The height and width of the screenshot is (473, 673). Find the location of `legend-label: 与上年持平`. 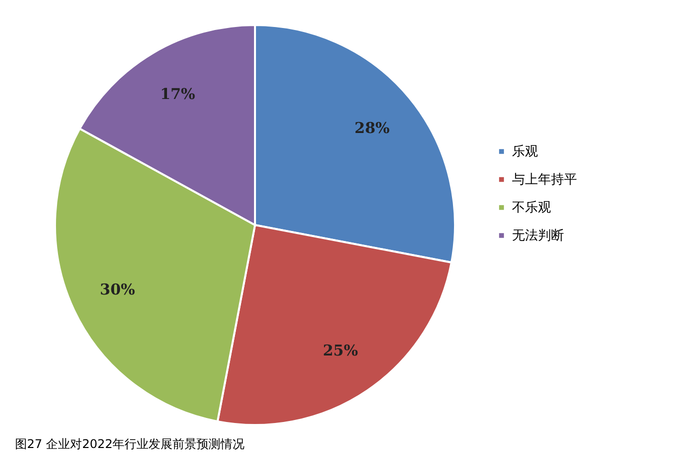

legend-label: 与上年持平 is located at coordinates (544, 180).